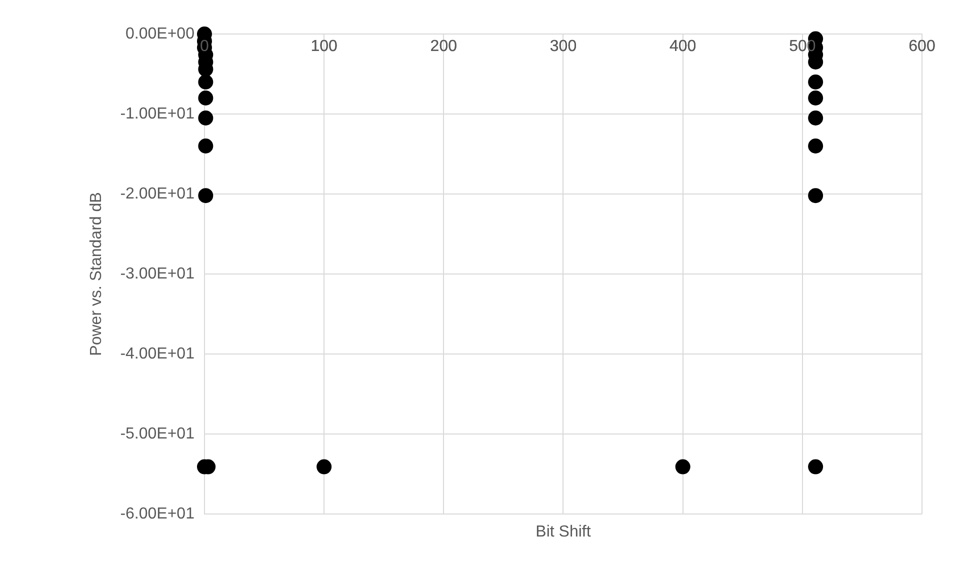 This screenshot has height=580, width=956. What do you see at coordinates (157, 353) in the screenshot?
I see `y-tick-label: -4.00E+01` at bounding box center [157, 353].